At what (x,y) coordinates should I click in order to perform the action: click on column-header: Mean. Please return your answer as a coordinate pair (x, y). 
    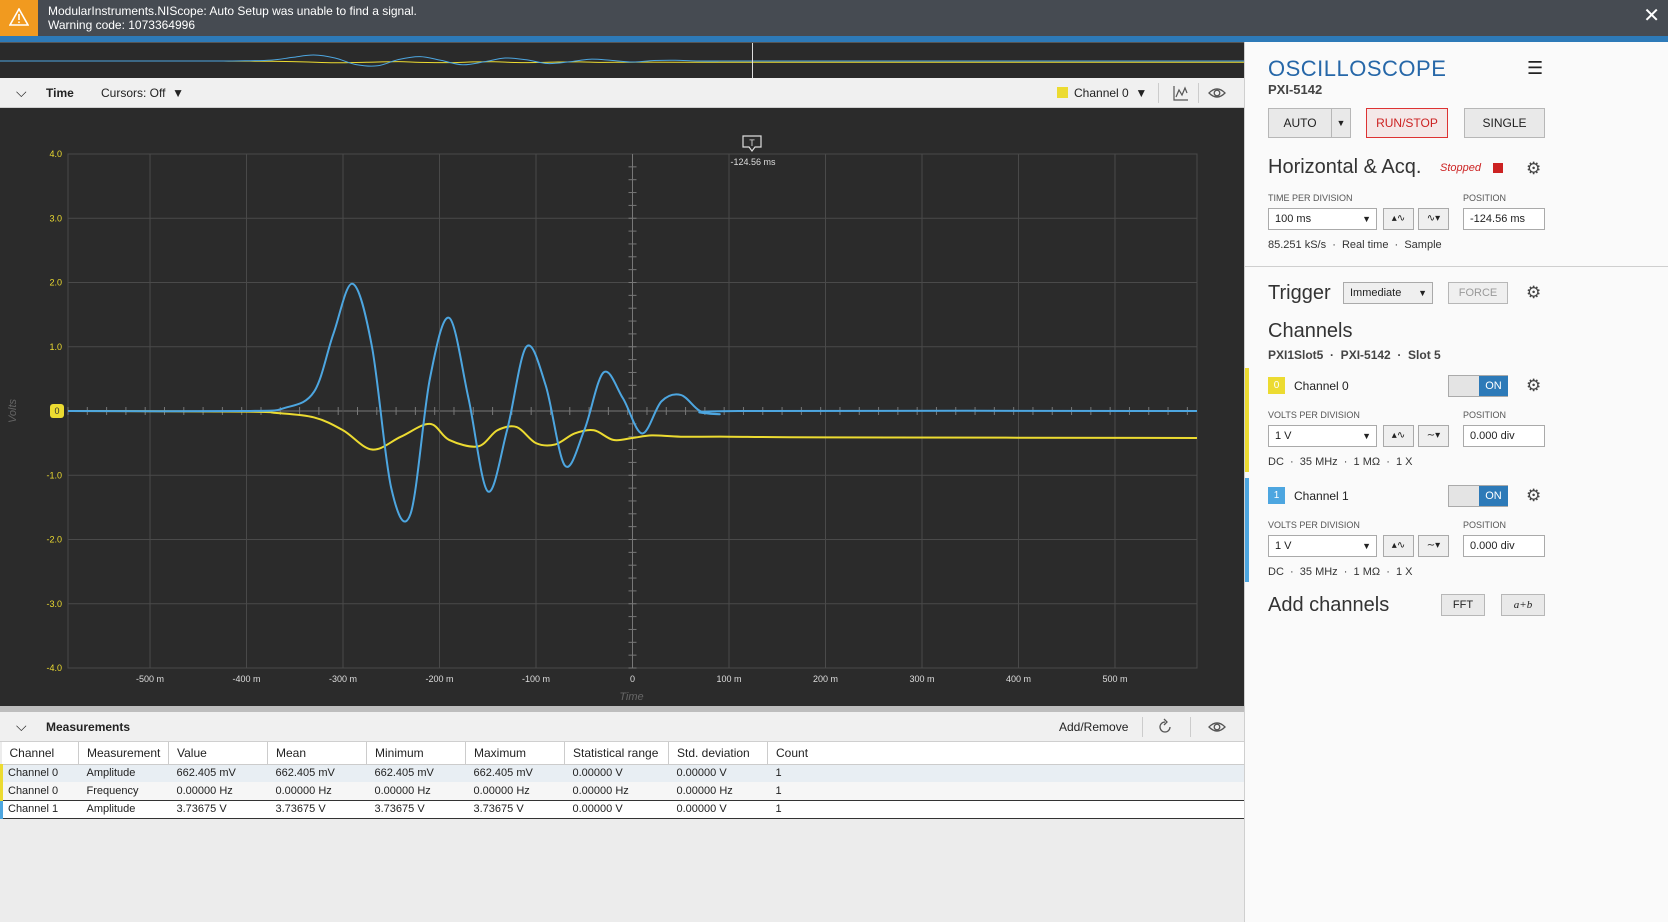
    Looking at the image, I should click on (317, 753).